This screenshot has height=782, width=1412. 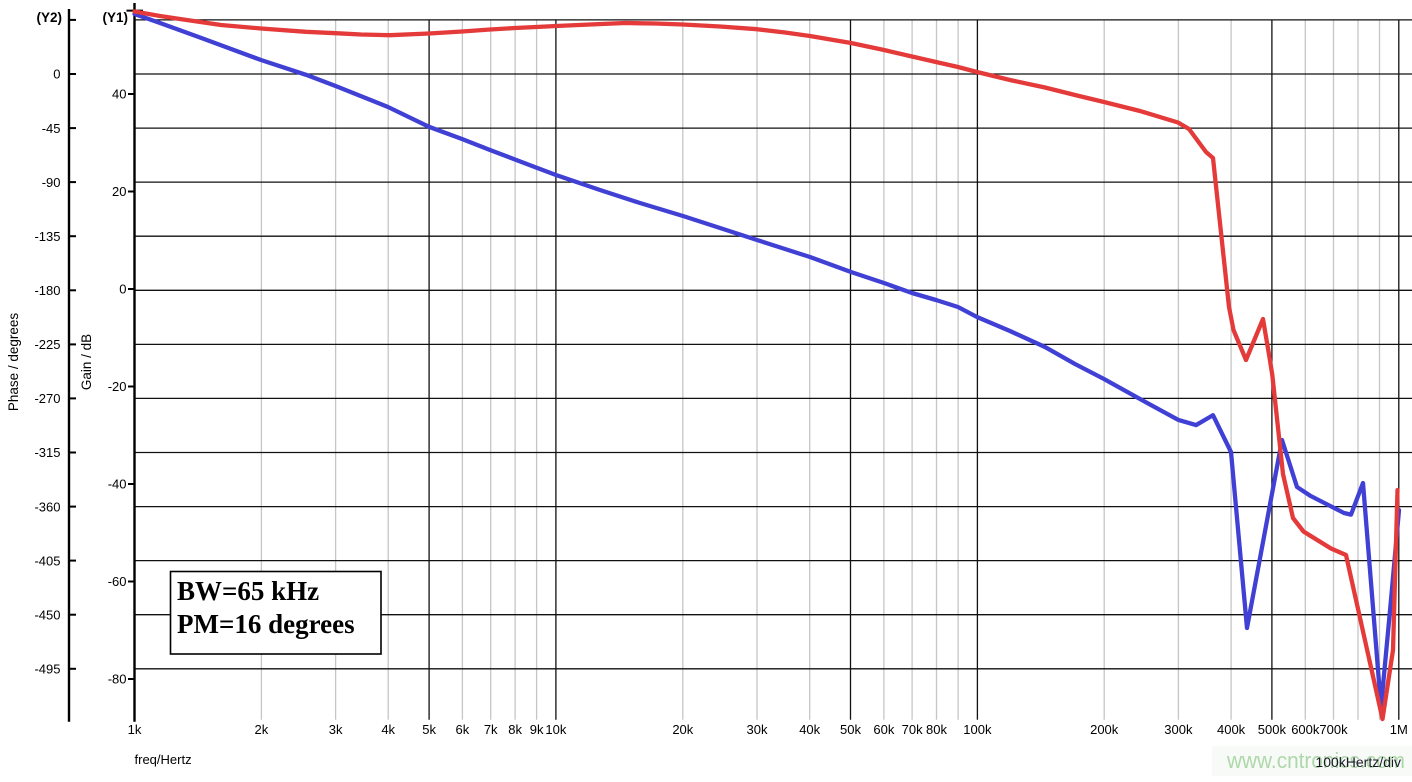 I want to click on svg-text: -90, so click(x=51, y=182).